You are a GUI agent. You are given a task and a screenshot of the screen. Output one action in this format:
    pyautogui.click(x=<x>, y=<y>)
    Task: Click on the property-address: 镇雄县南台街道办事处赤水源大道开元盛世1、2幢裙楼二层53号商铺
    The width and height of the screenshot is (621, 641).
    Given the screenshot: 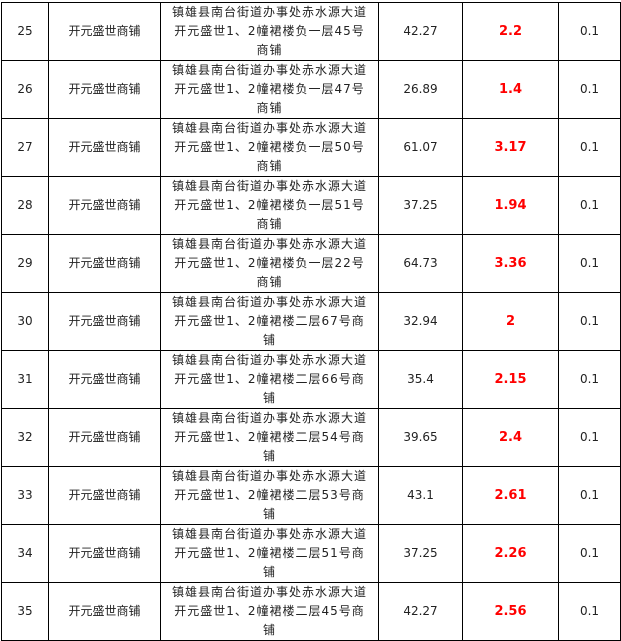 What is the action you would take?
    pyautogui.click(x=269, y=495)
    